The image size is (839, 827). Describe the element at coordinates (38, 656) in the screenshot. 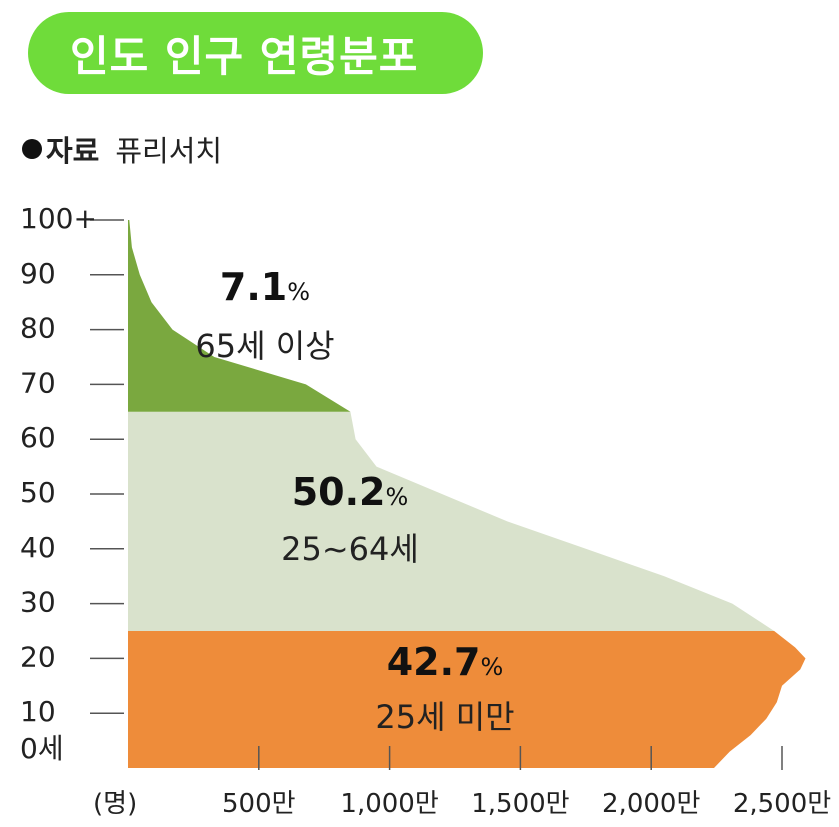

I see `y-tick-label-20: 20` at that location.